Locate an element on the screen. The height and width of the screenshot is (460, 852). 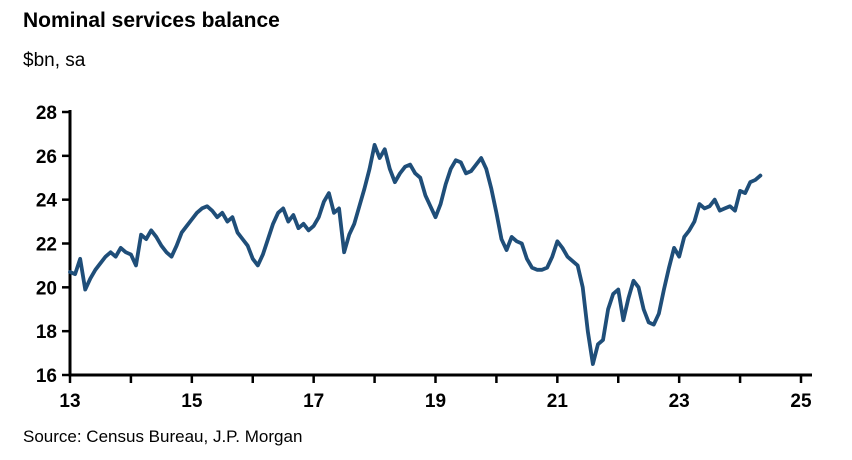
y-tick-label: 28 is located at coordinates (46, 113).